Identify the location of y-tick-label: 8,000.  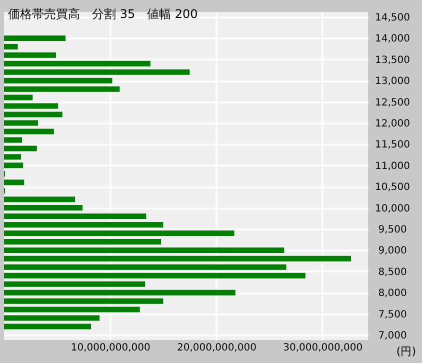
(392, 294).